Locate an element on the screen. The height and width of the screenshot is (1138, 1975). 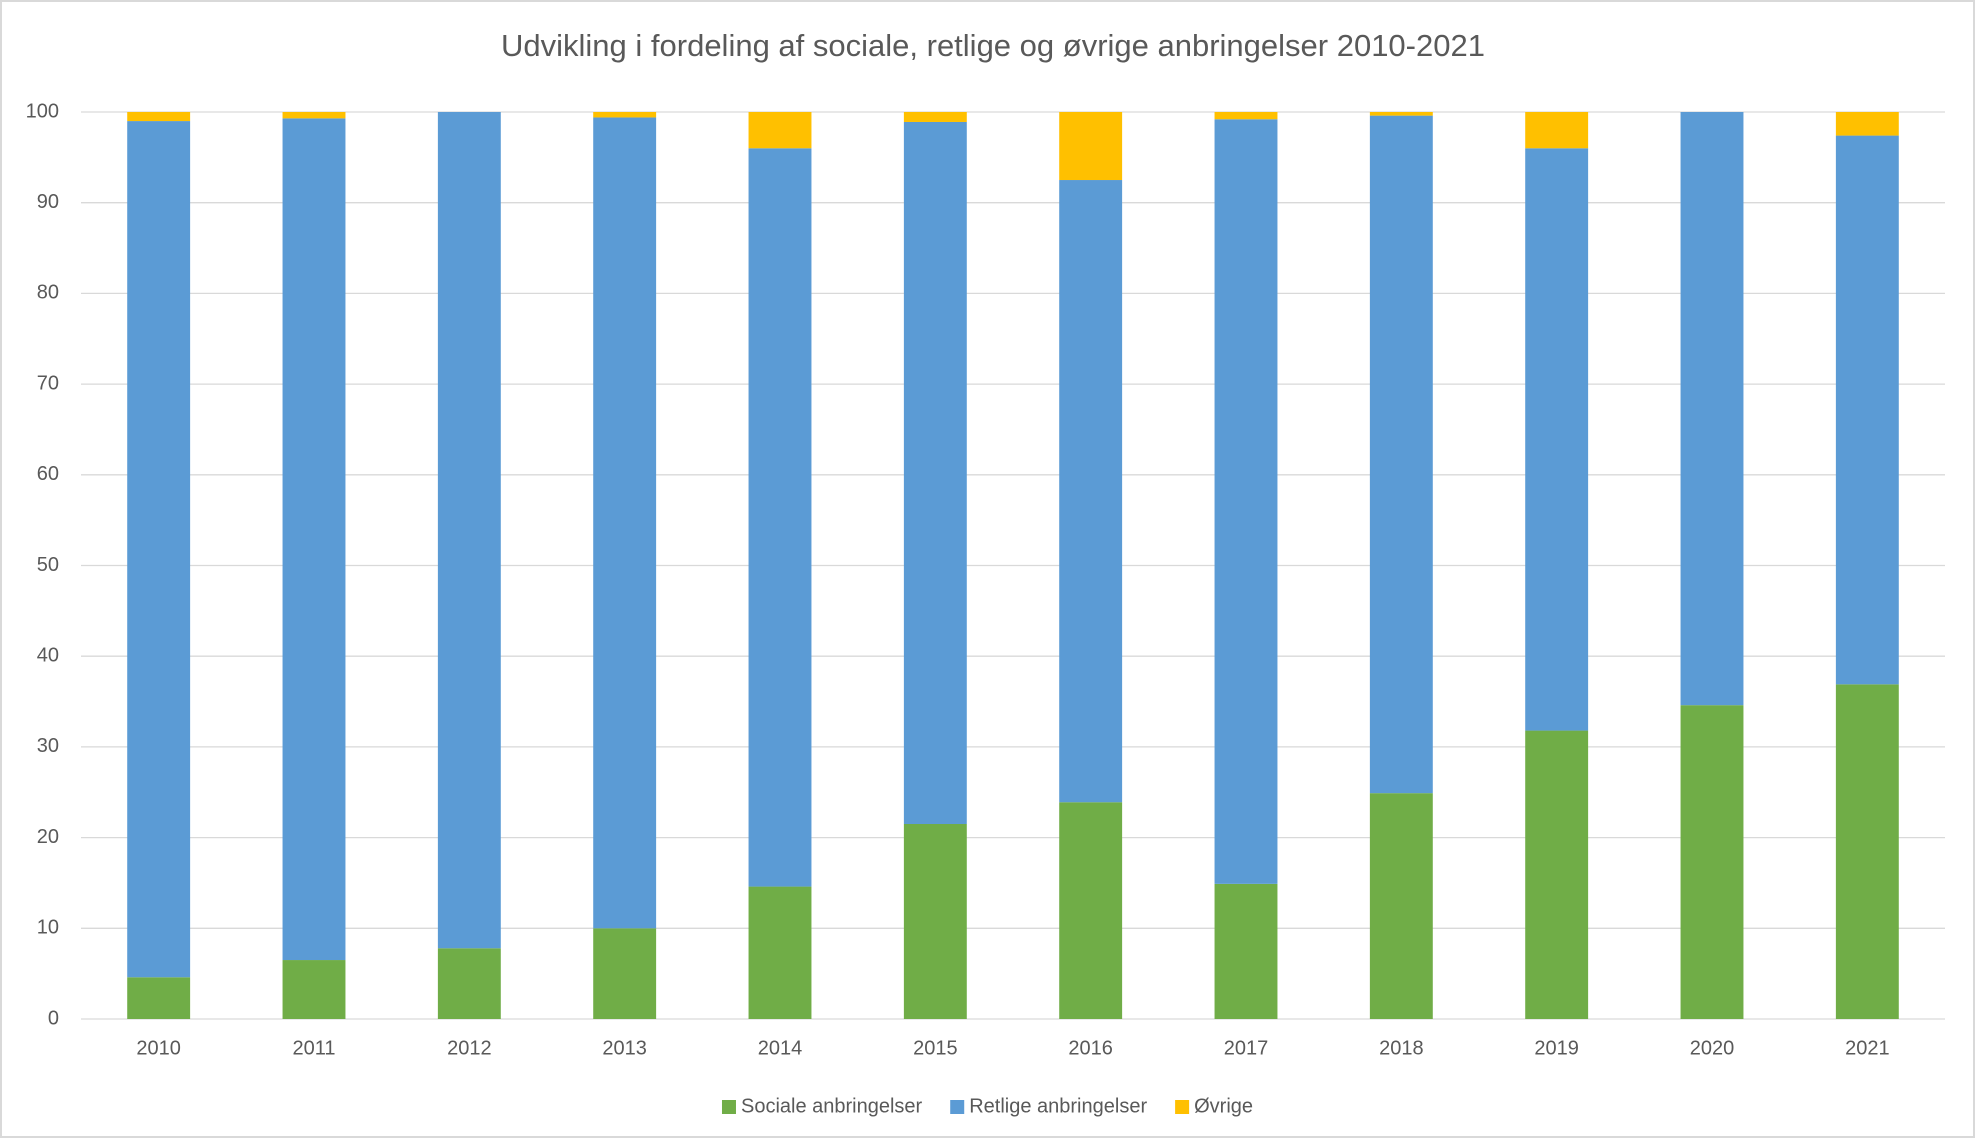
legend-label: Øvrige is located at coordinates (1223, 1106).